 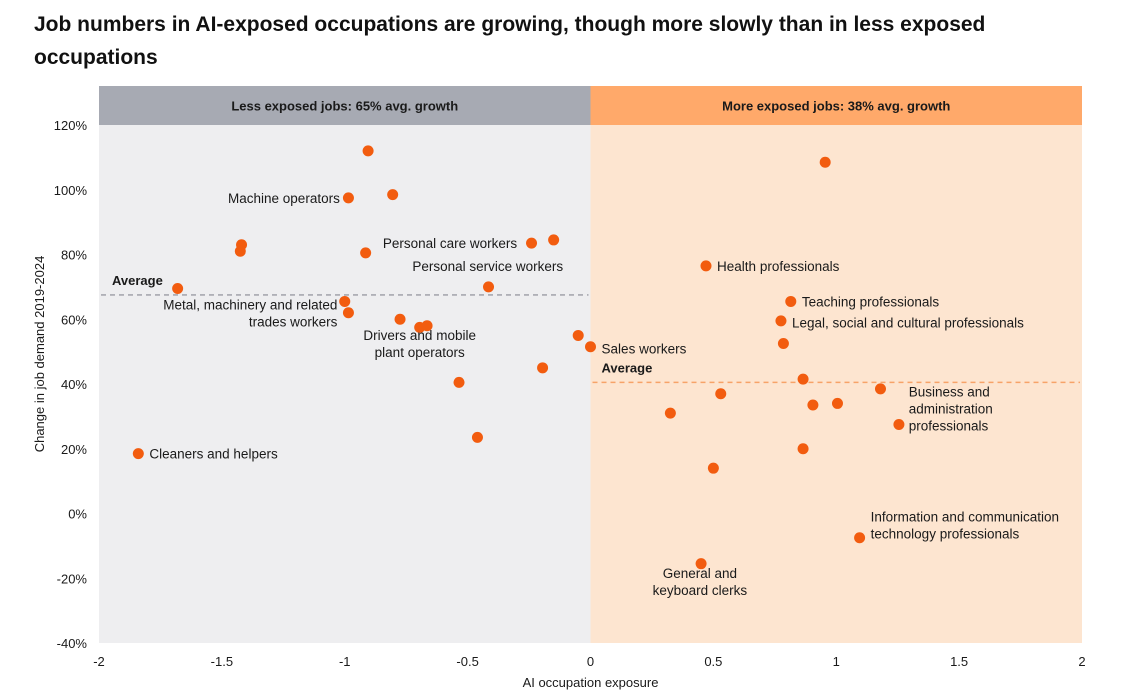 What do you see at coordinates (713, 661) in the screenshot?
I see `x-tick-label: 0.5` at bounding box center [713, 661].